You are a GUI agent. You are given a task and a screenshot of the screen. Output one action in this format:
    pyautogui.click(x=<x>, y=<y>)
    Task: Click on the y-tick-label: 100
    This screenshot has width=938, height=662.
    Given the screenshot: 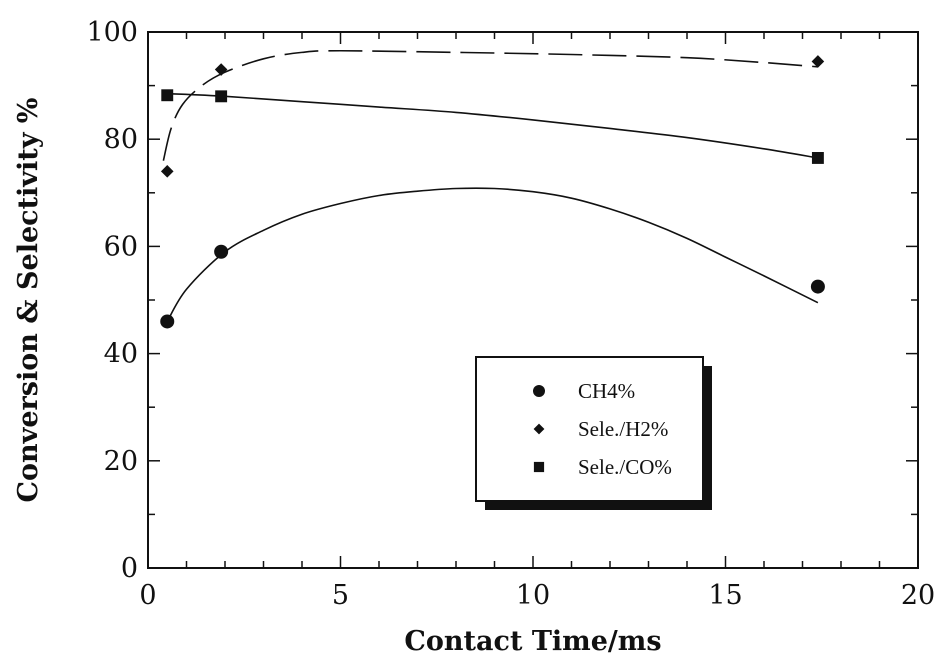 What is the action you would take?
    pyautogui.click(x=112, y=32)
    